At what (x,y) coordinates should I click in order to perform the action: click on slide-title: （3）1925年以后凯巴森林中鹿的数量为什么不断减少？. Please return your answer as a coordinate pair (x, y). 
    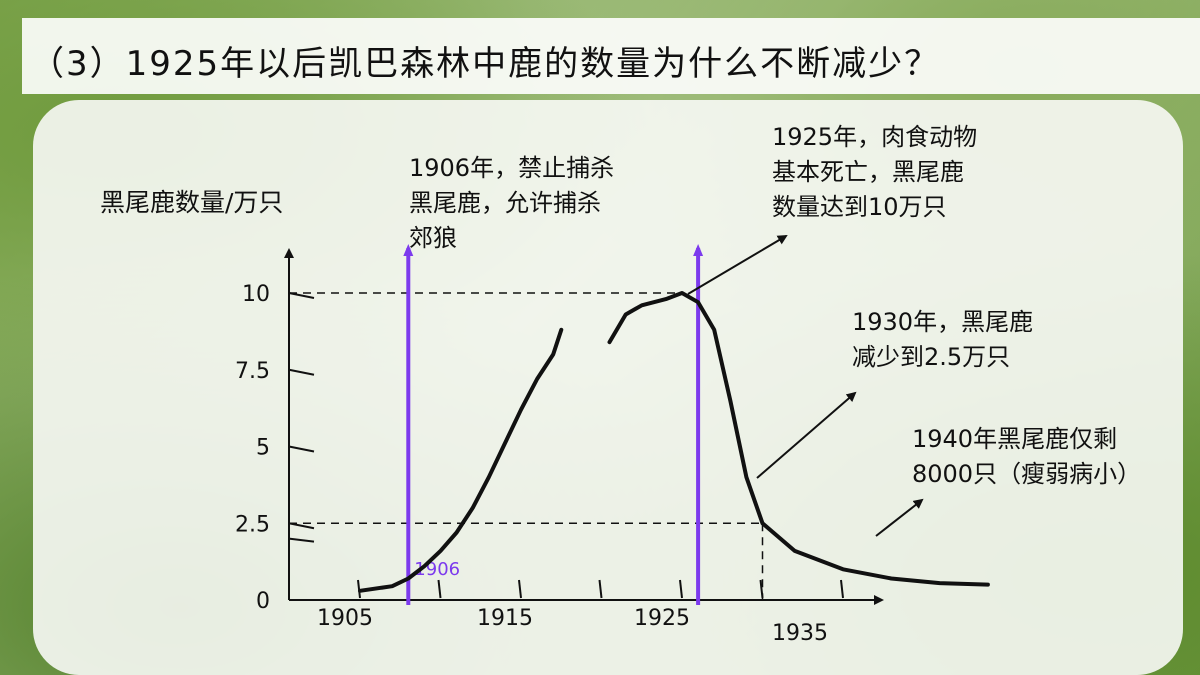
    Looking at the image, I should click on (485, 64).